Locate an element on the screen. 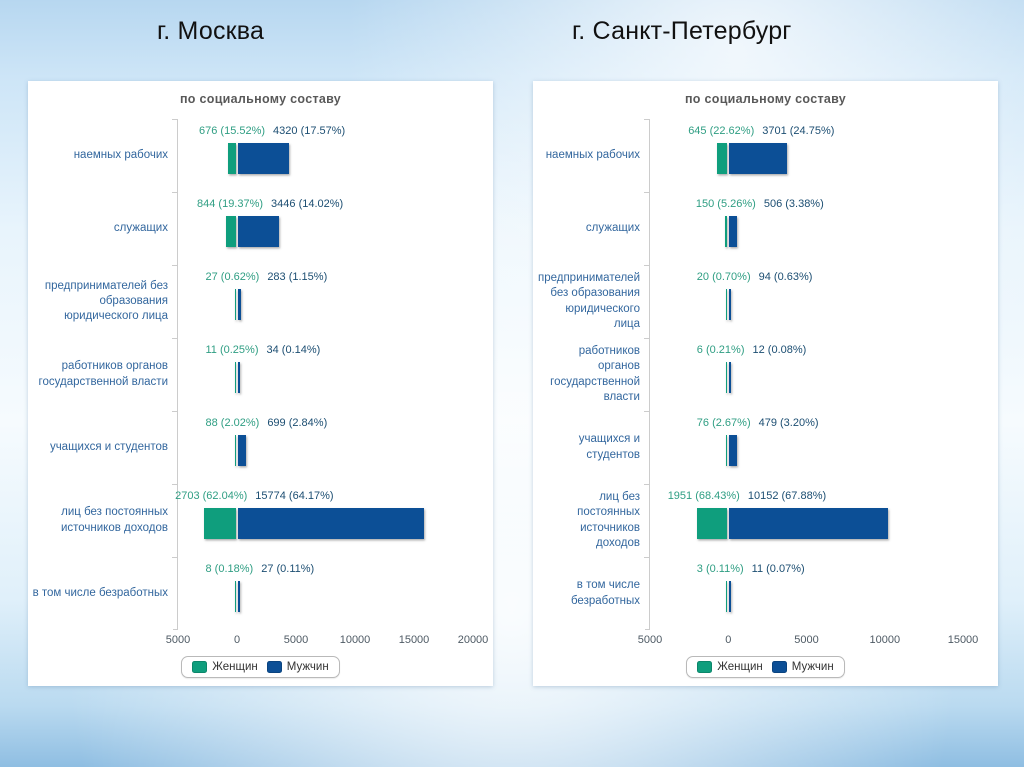 This screenshot has height=767, width=1024. row-plot-area: 2703 (62.04%) 15774 (64.17%) is located at coordinates (334, 520).